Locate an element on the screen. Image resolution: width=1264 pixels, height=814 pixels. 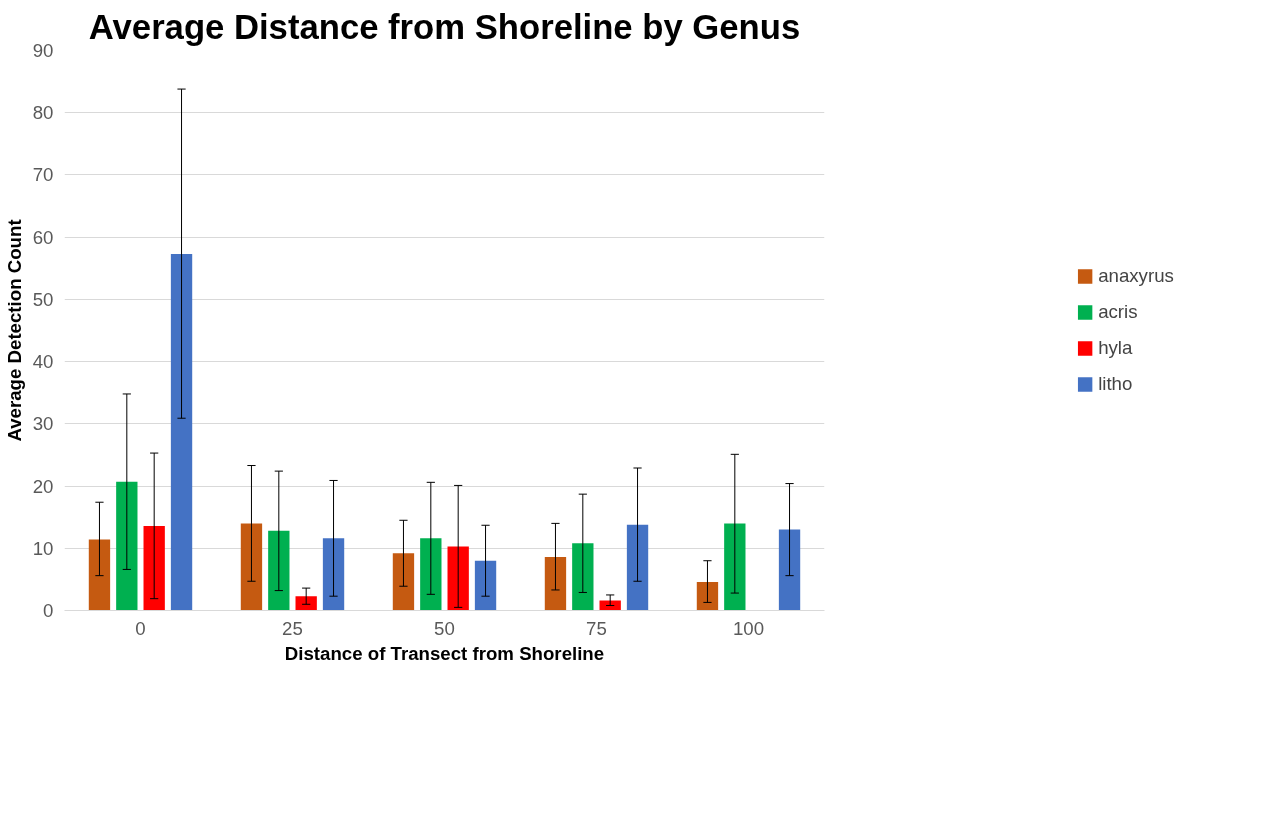
y-tick-label: 40 is located at coordinates (43, 362).